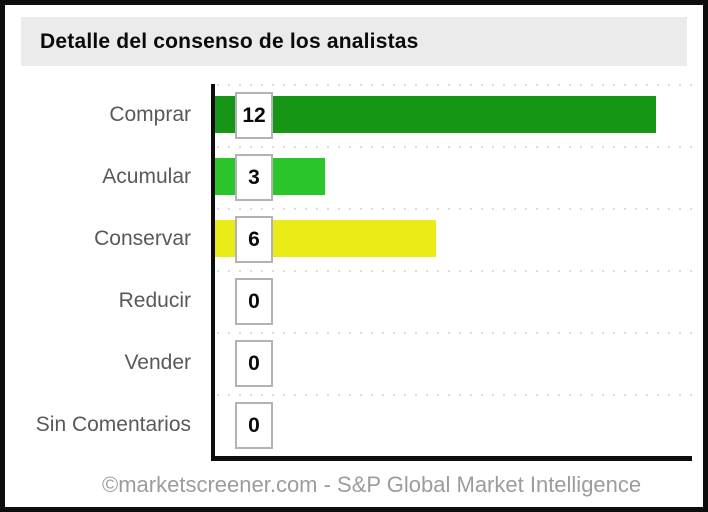  I want to click on value-label-acumular: 3, so click(254, 177).